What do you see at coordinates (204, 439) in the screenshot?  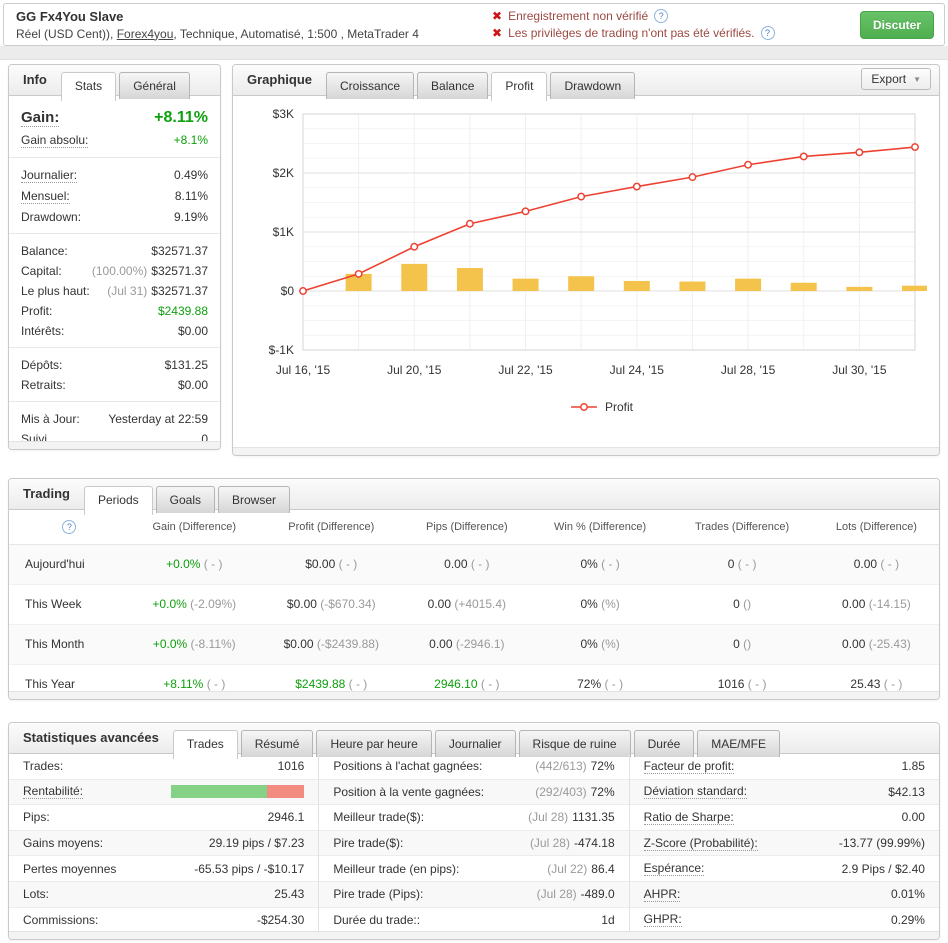 I see `info-value-main: 0` at bounding box center [204, 439].